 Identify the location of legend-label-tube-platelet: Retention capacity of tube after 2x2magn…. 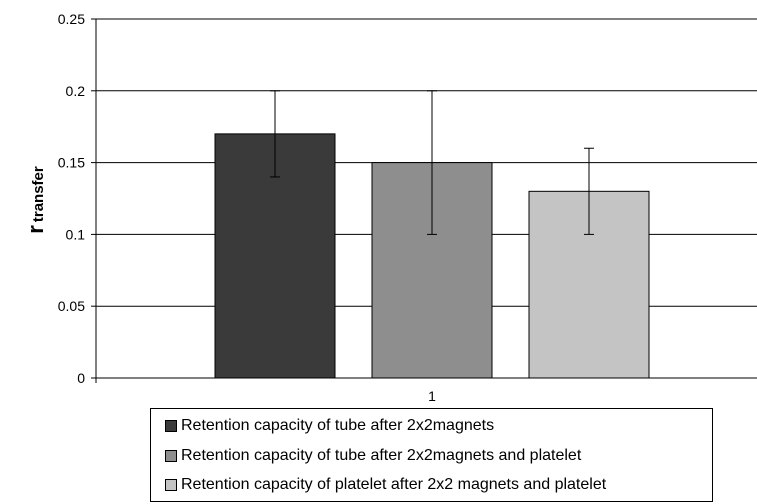
(381, 455).